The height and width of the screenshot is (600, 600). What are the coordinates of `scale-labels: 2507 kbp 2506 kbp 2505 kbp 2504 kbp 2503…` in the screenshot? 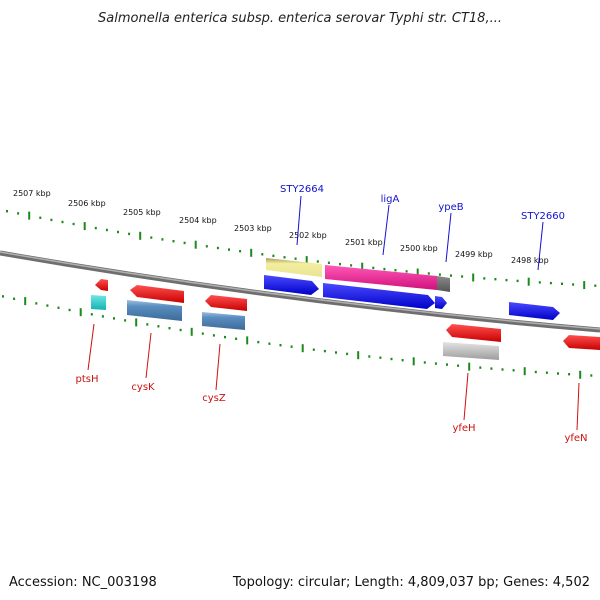 It's located at (281, 227).